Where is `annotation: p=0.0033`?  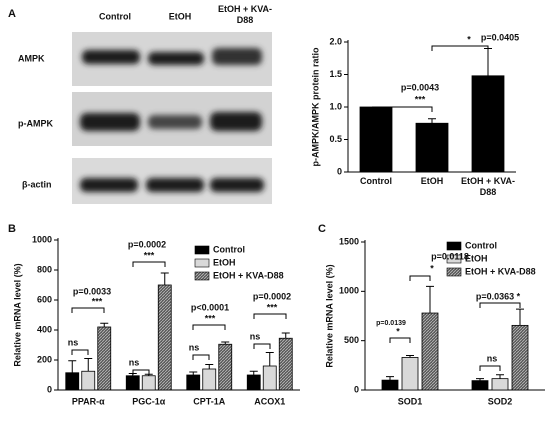
annotation: p=0.0033 is located at coordinates (92, 291).